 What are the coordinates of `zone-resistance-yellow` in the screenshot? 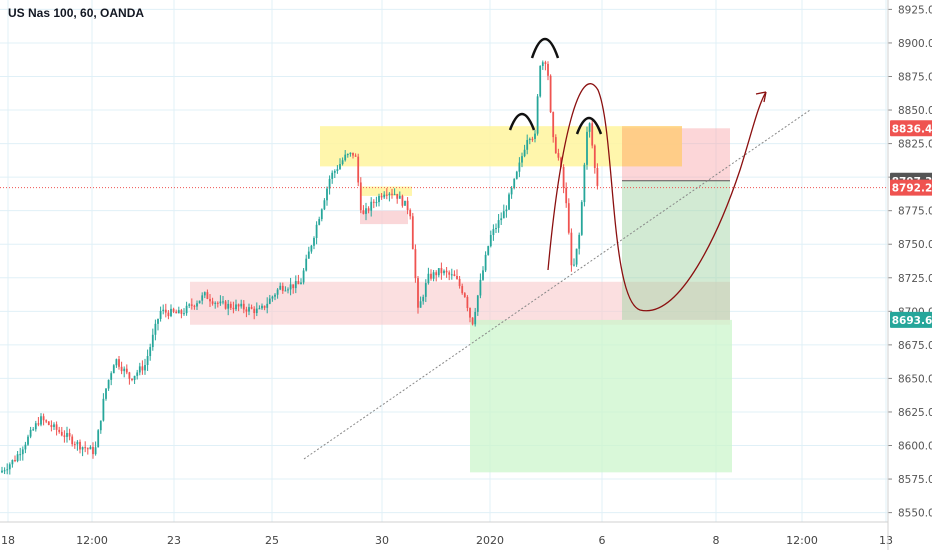 It's located at (501, 146).